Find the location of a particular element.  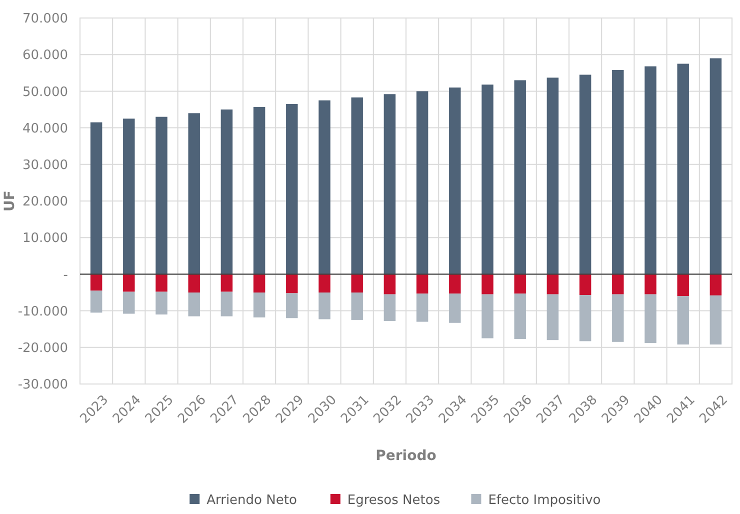

y-tick-label: -10.000 is located at coordinates (43, 312).